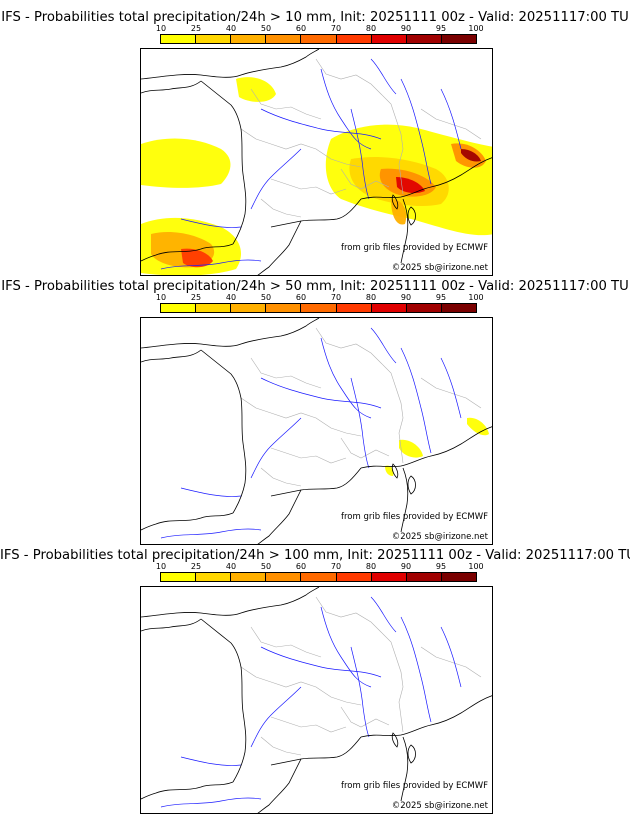  Describe the element at coordinates (161, 28) in the screenshot. I see `colorbar-tick-label: 10` at that location.